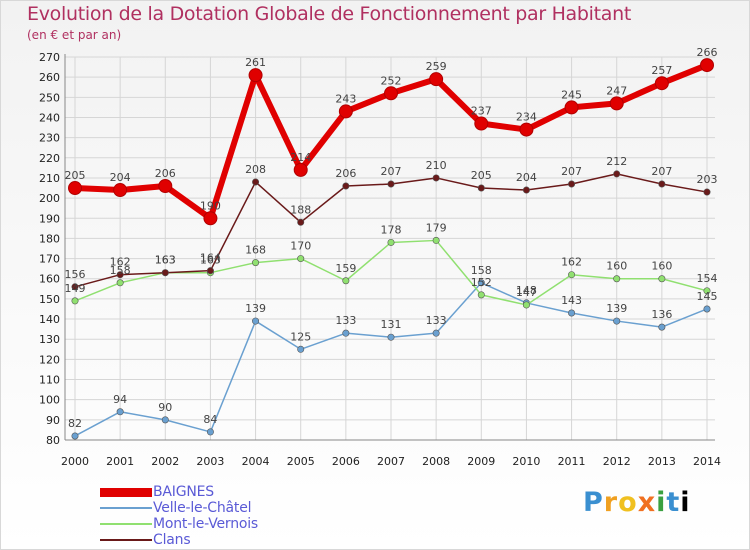 Image resolution: width=750 pixels, height=550 pixels. What do you see at coordinates (436, 227) in the screenshot?
I see `data-label: 179` at bounding box center [436, 227].